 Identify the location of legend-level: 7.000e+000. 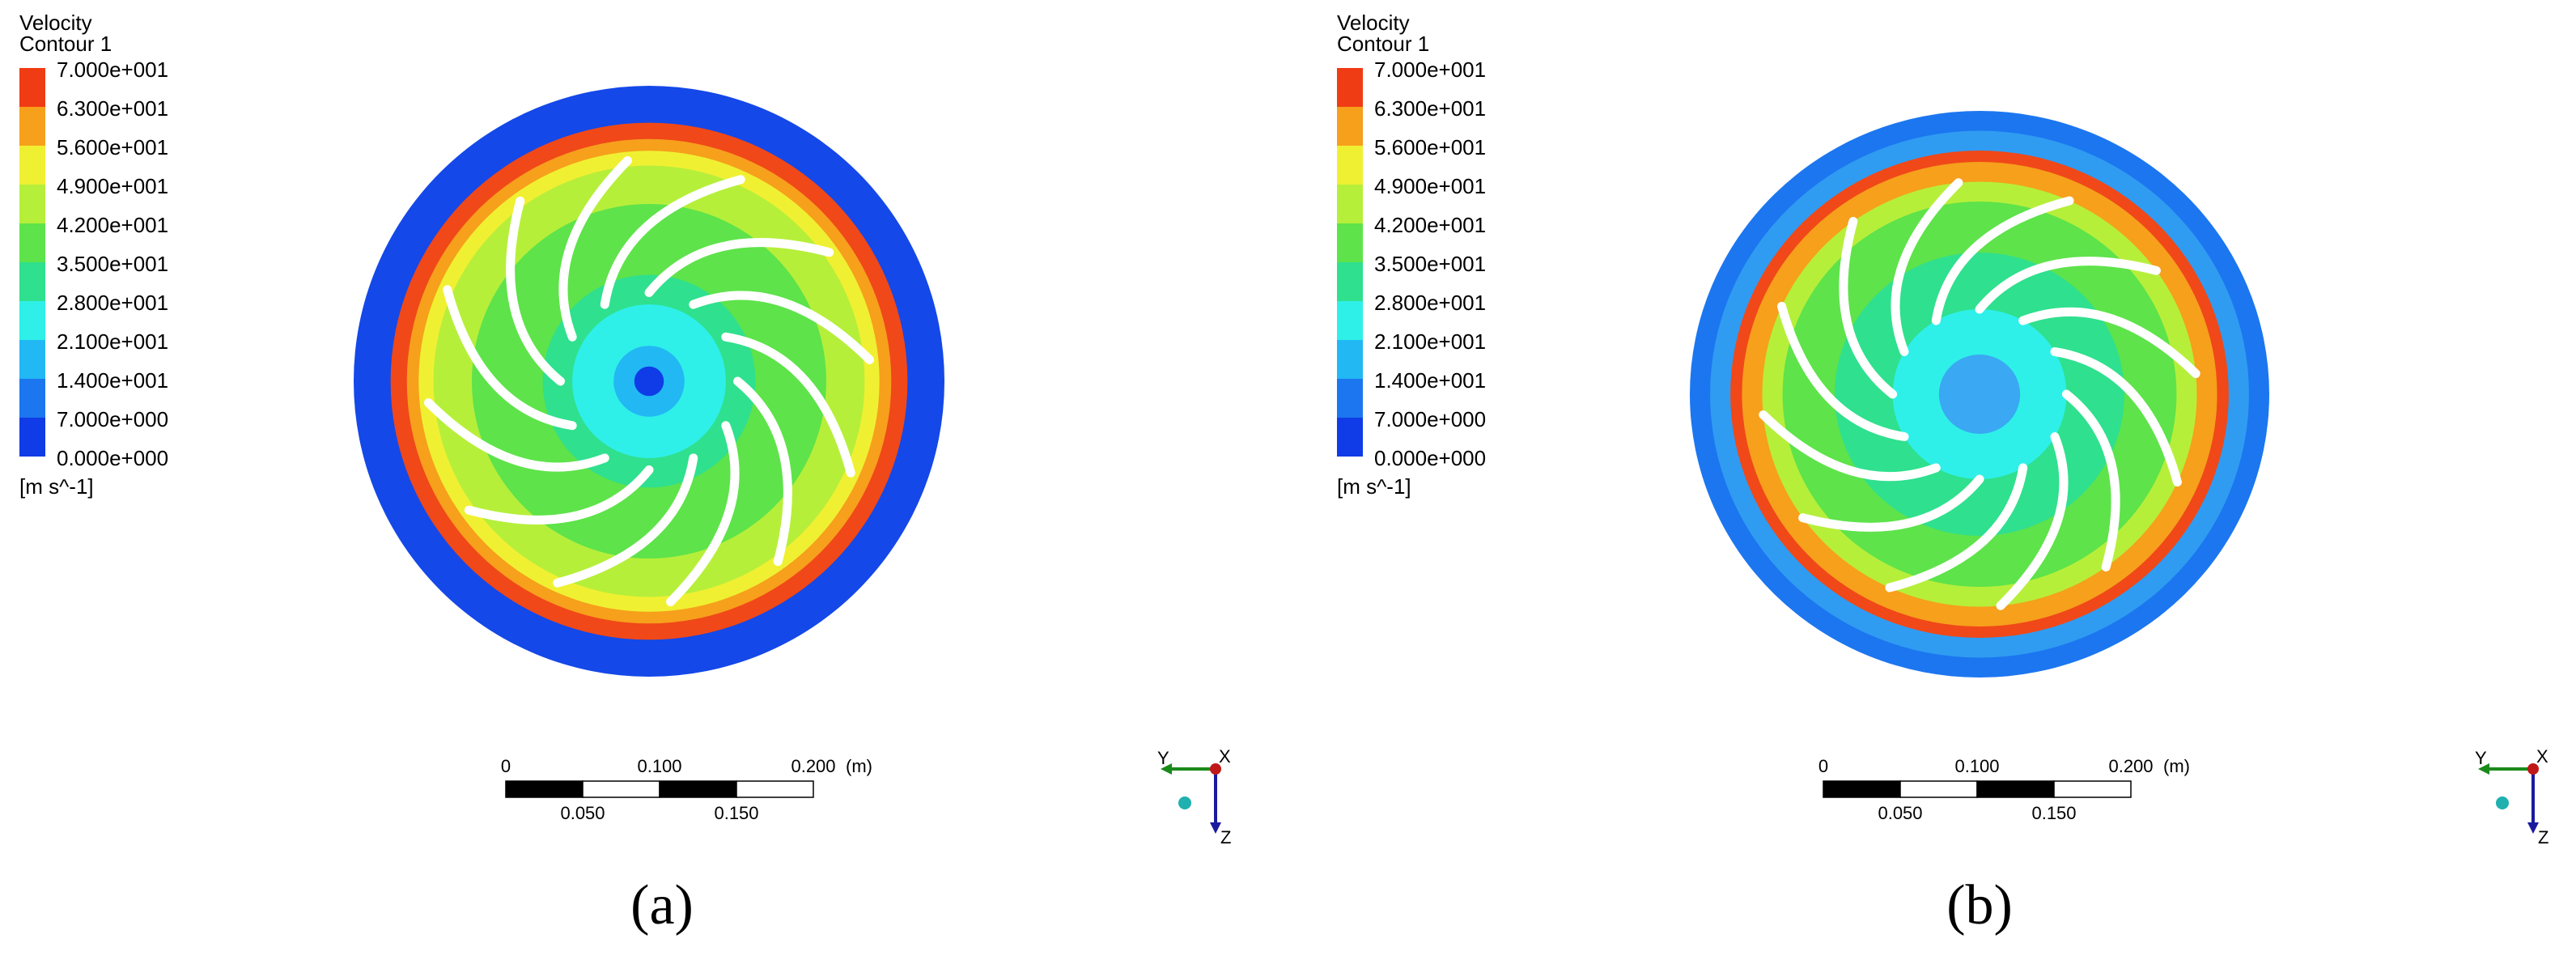
(112, 419).